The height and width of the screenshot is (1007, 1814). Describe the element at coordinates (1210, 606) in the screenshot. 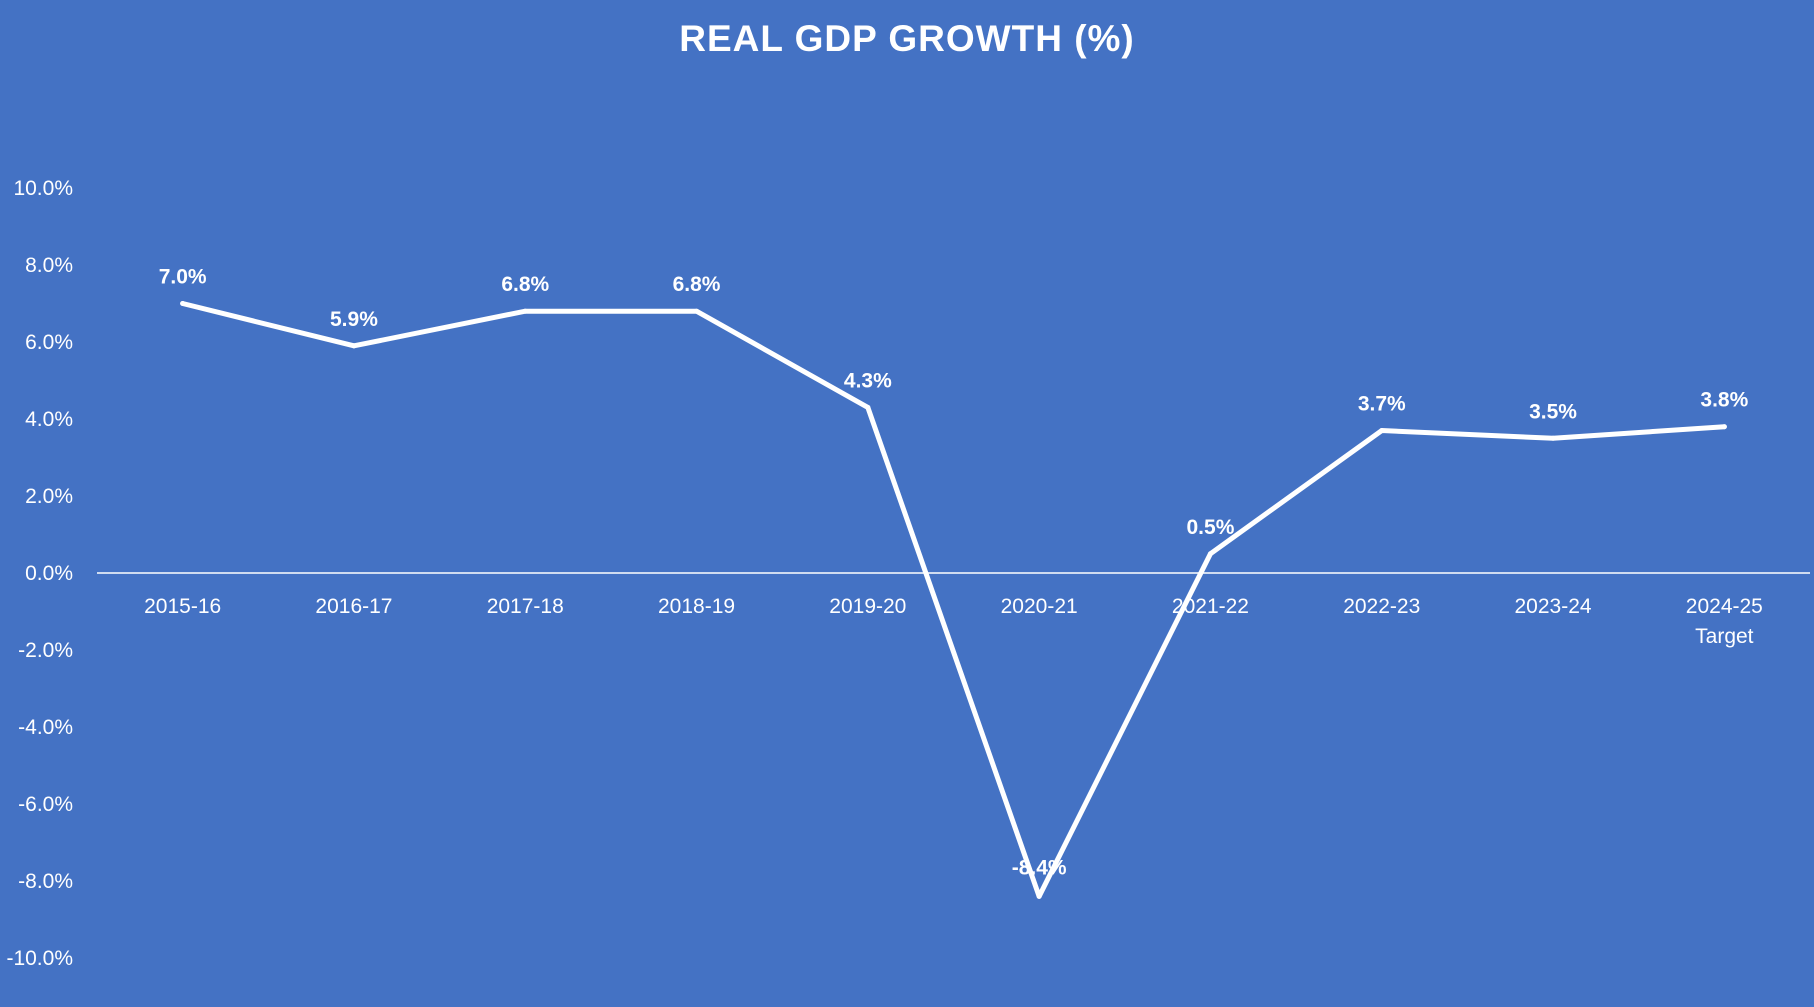

I see `x-tick-label: 2021-22` at that location.